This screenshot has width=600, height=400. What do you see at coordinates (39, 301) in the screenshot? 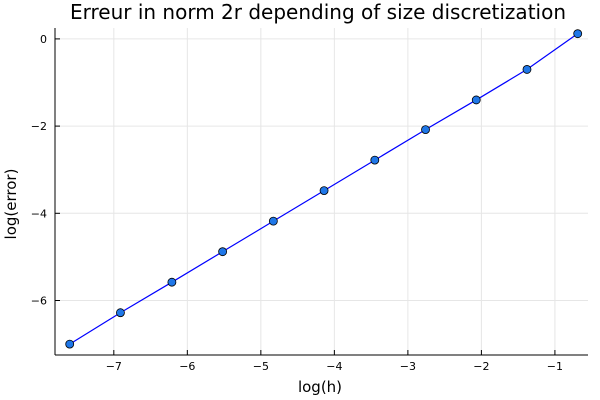
I see `y-tick-label: −6` at bounding box center [39, 301].